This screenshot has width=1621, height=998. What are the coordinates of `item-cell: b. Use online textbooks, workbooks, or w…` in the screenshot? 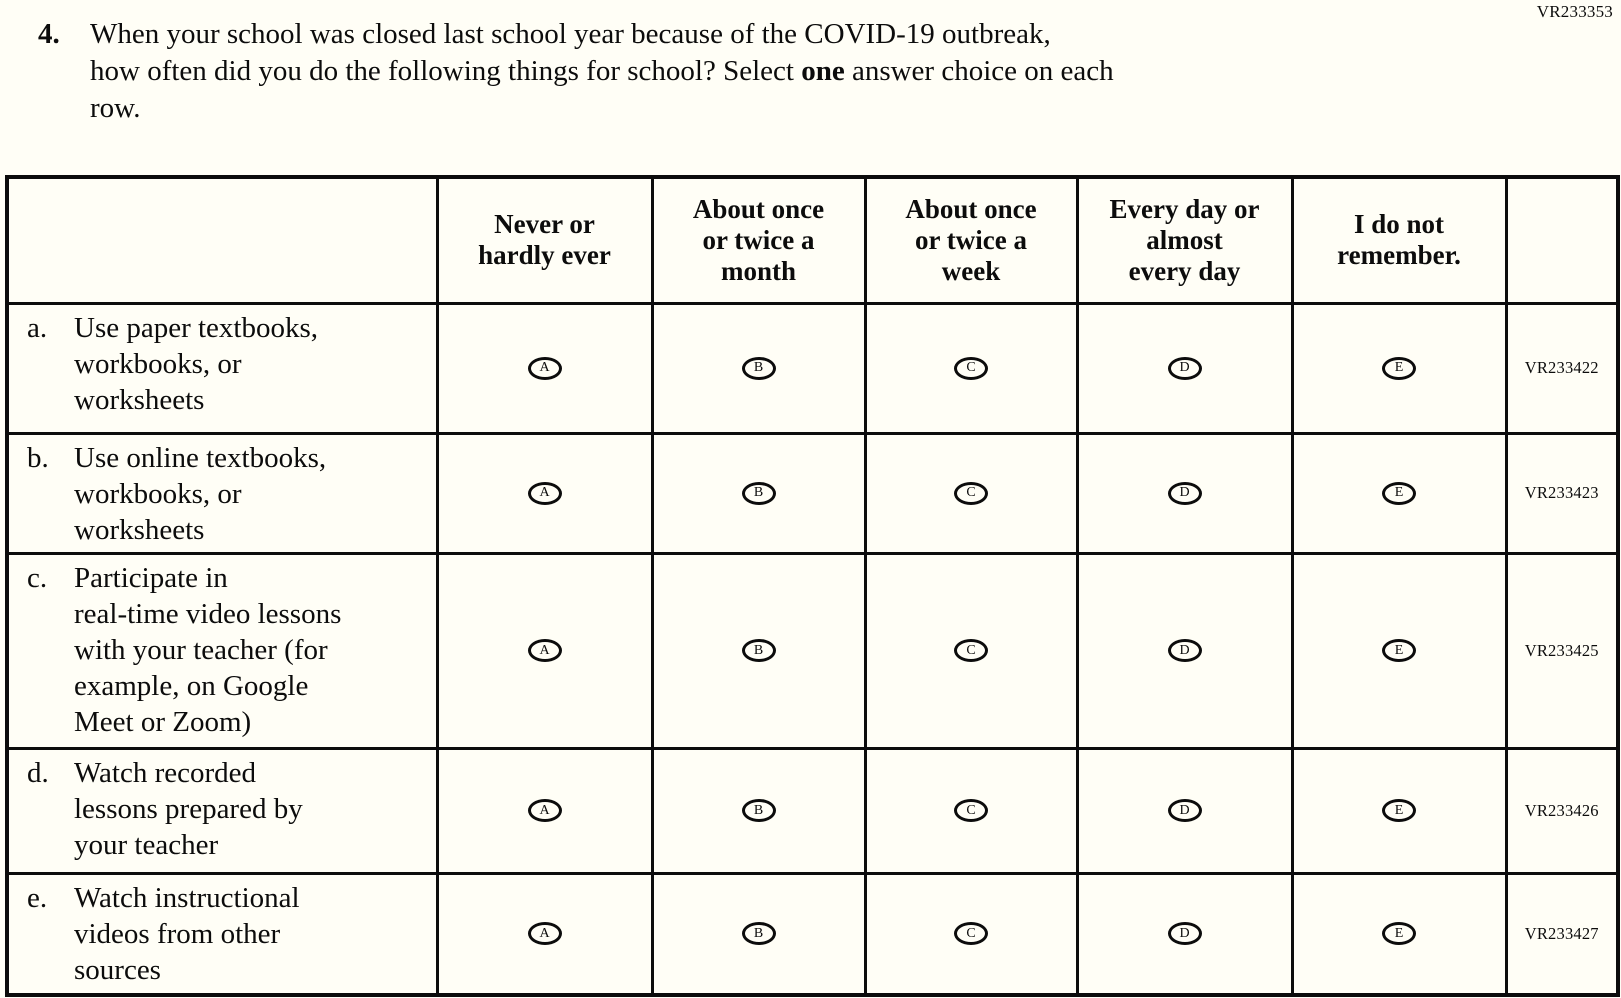 It's located at (222, 493).